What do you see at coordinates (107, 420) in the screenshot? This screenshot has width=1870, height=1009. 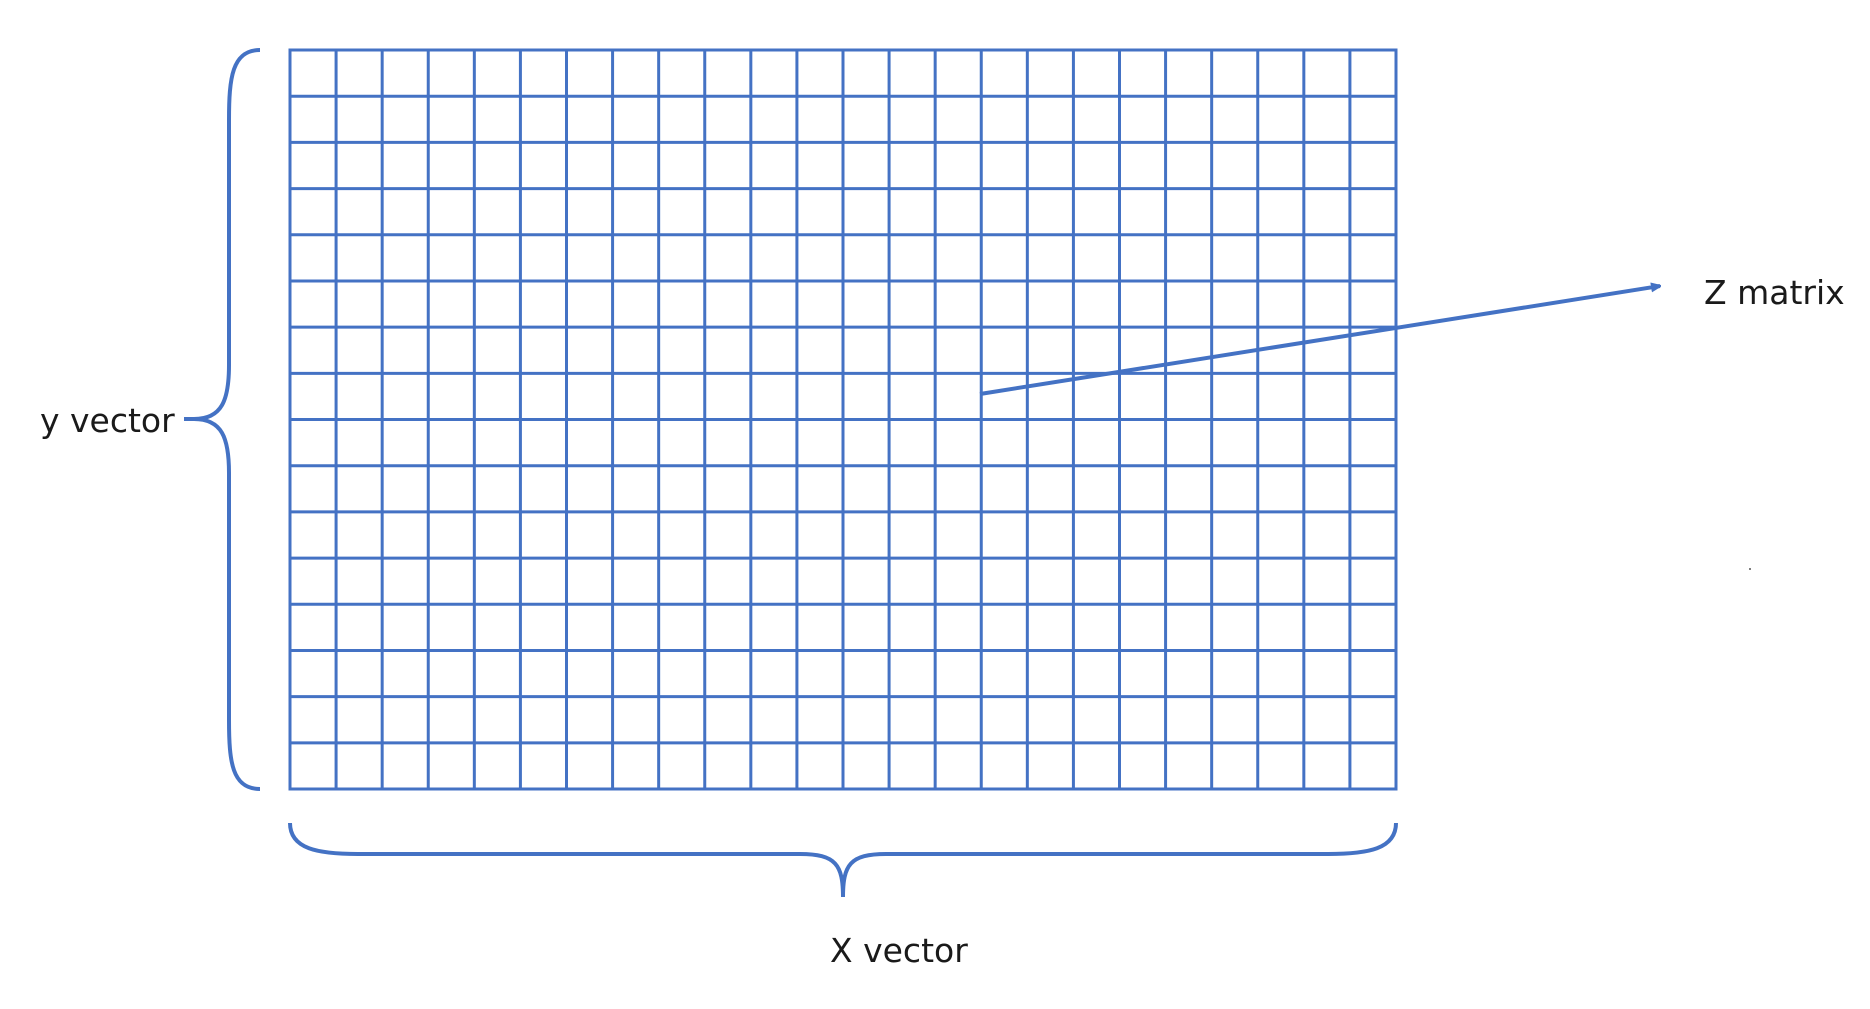 I see `y-vector-label: y vector` at bounding box center [107, 420].